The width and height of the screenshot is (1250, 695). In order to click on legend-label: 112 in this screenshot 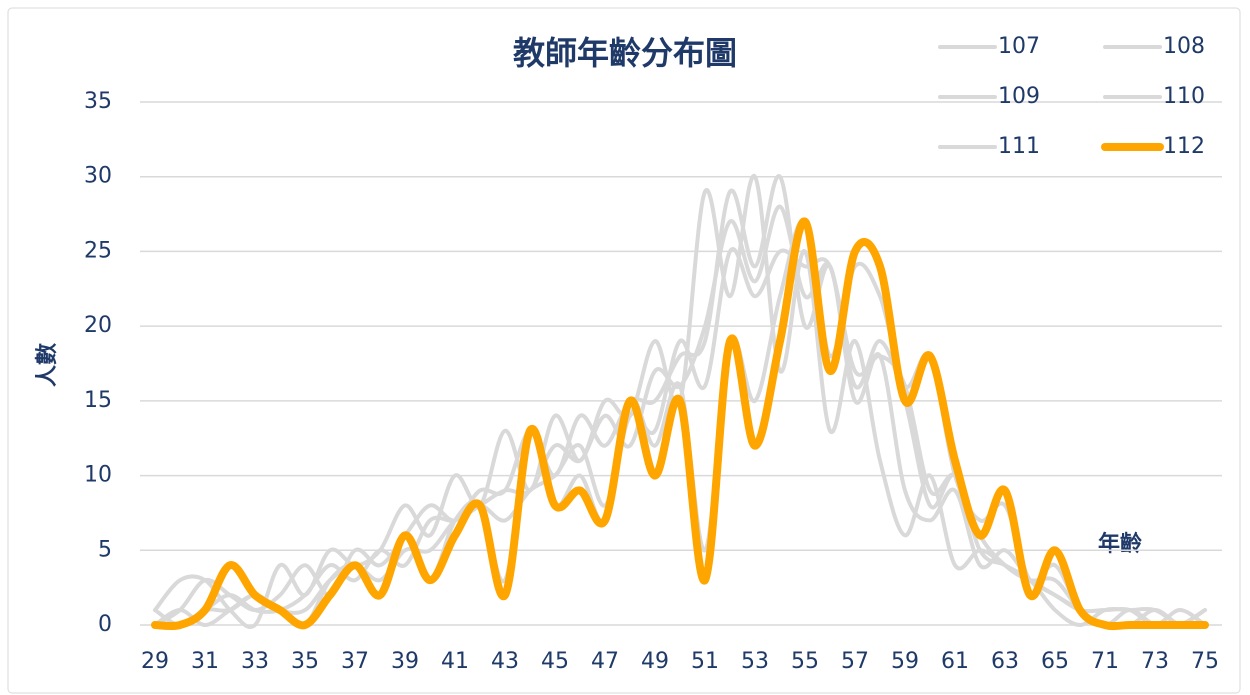, I will do `click(1184, 146)`.